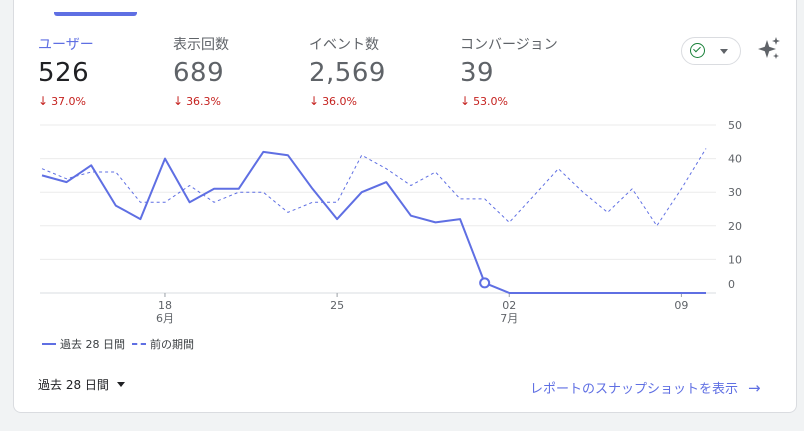 The height and width of the screenshot is (431, 804). Describe the element at coordinates (681, 305) in the screenshot. I see `x-tick-label: 09` at that location.